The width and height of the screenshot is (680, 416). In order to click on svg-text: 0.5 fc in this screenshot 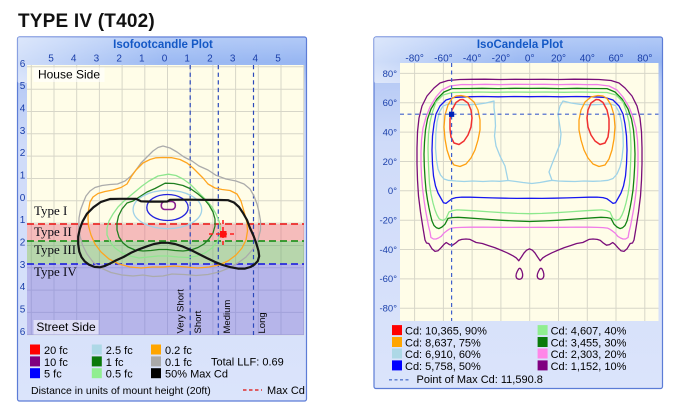, I will do `click(119, 375)`.